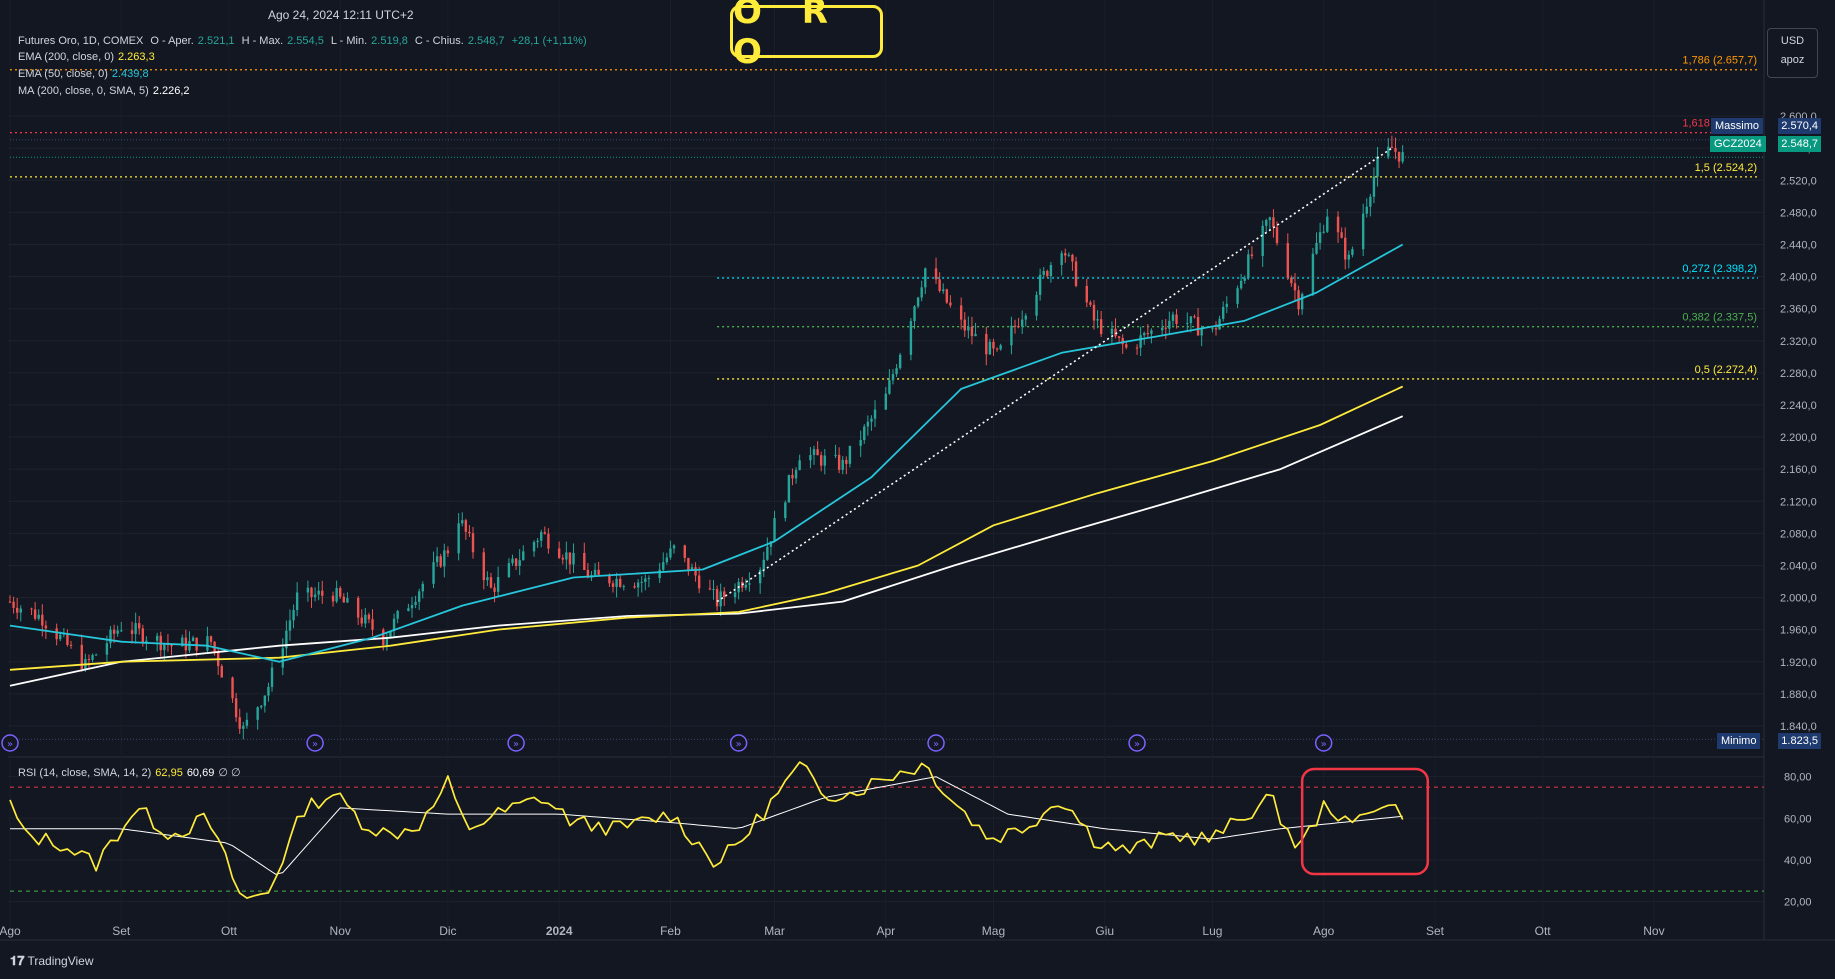 The height and width of the screenshot is (979, 1835). What do you see at coordinates (806, 36) in the screenshot?
I see `oro-title-badge: O R O` at bounding box center [806, 36].